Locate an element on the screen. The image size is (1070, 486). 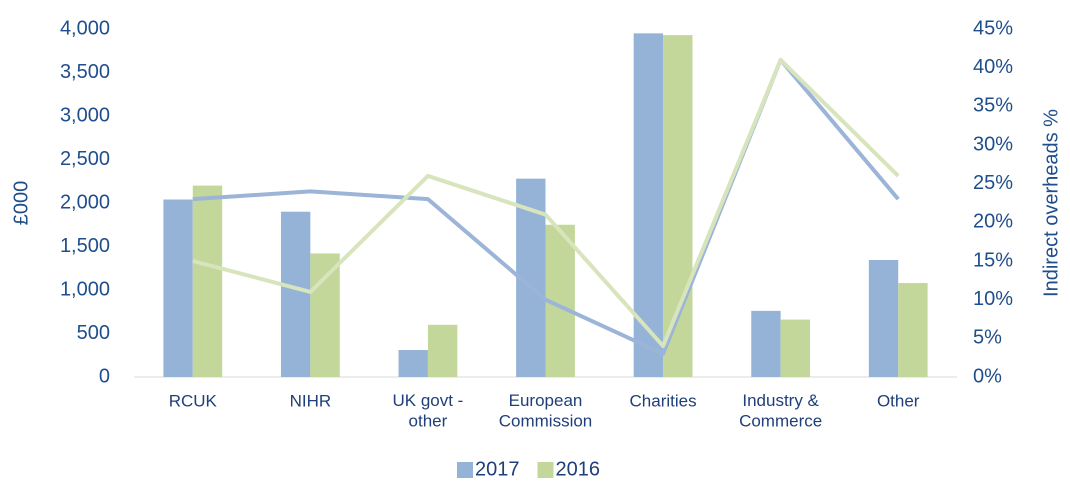
x-tick-label: Other is located at coordinates (898, 400).